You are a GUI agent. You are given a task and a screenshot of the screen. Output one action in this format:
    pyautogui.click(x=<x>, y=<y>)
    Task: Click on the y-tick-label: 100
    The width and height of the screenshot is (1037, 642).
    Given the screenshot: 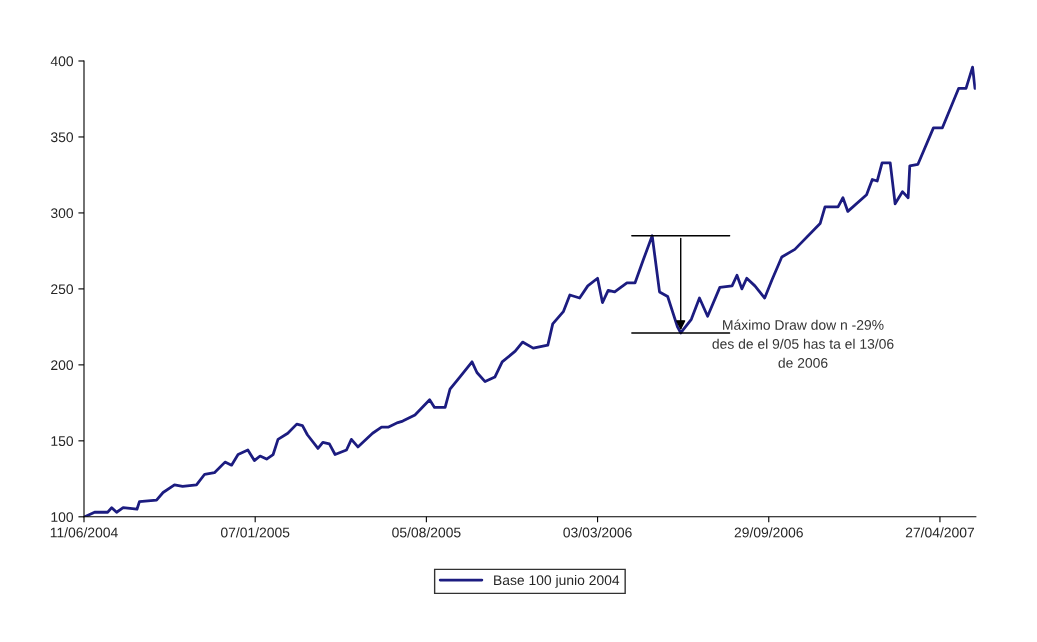 What is the action you would take?
    pyautogui.click(x=62, y=517)
    